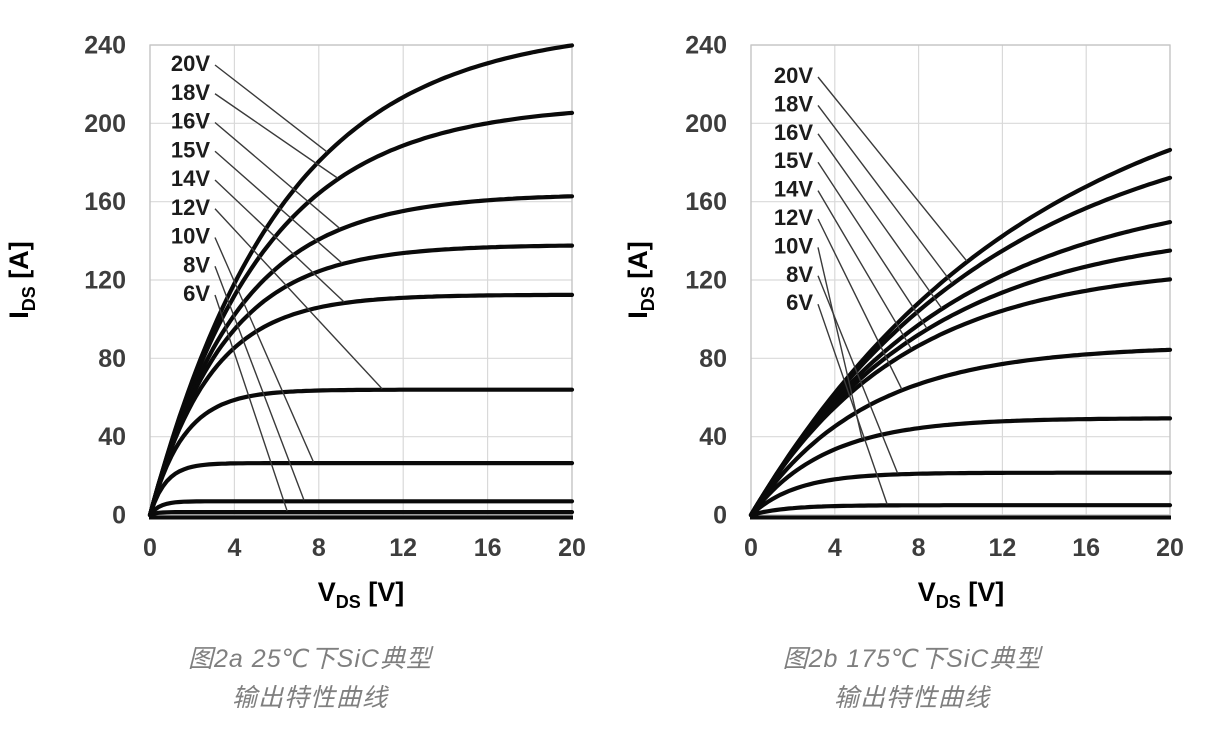 This screenshot has height=738, width=1226. What do you see at coordinates (361, 513) in the screenshot?
I see `curve-vgs-6V-sic-output-25c` at bounding box center [361, 513].